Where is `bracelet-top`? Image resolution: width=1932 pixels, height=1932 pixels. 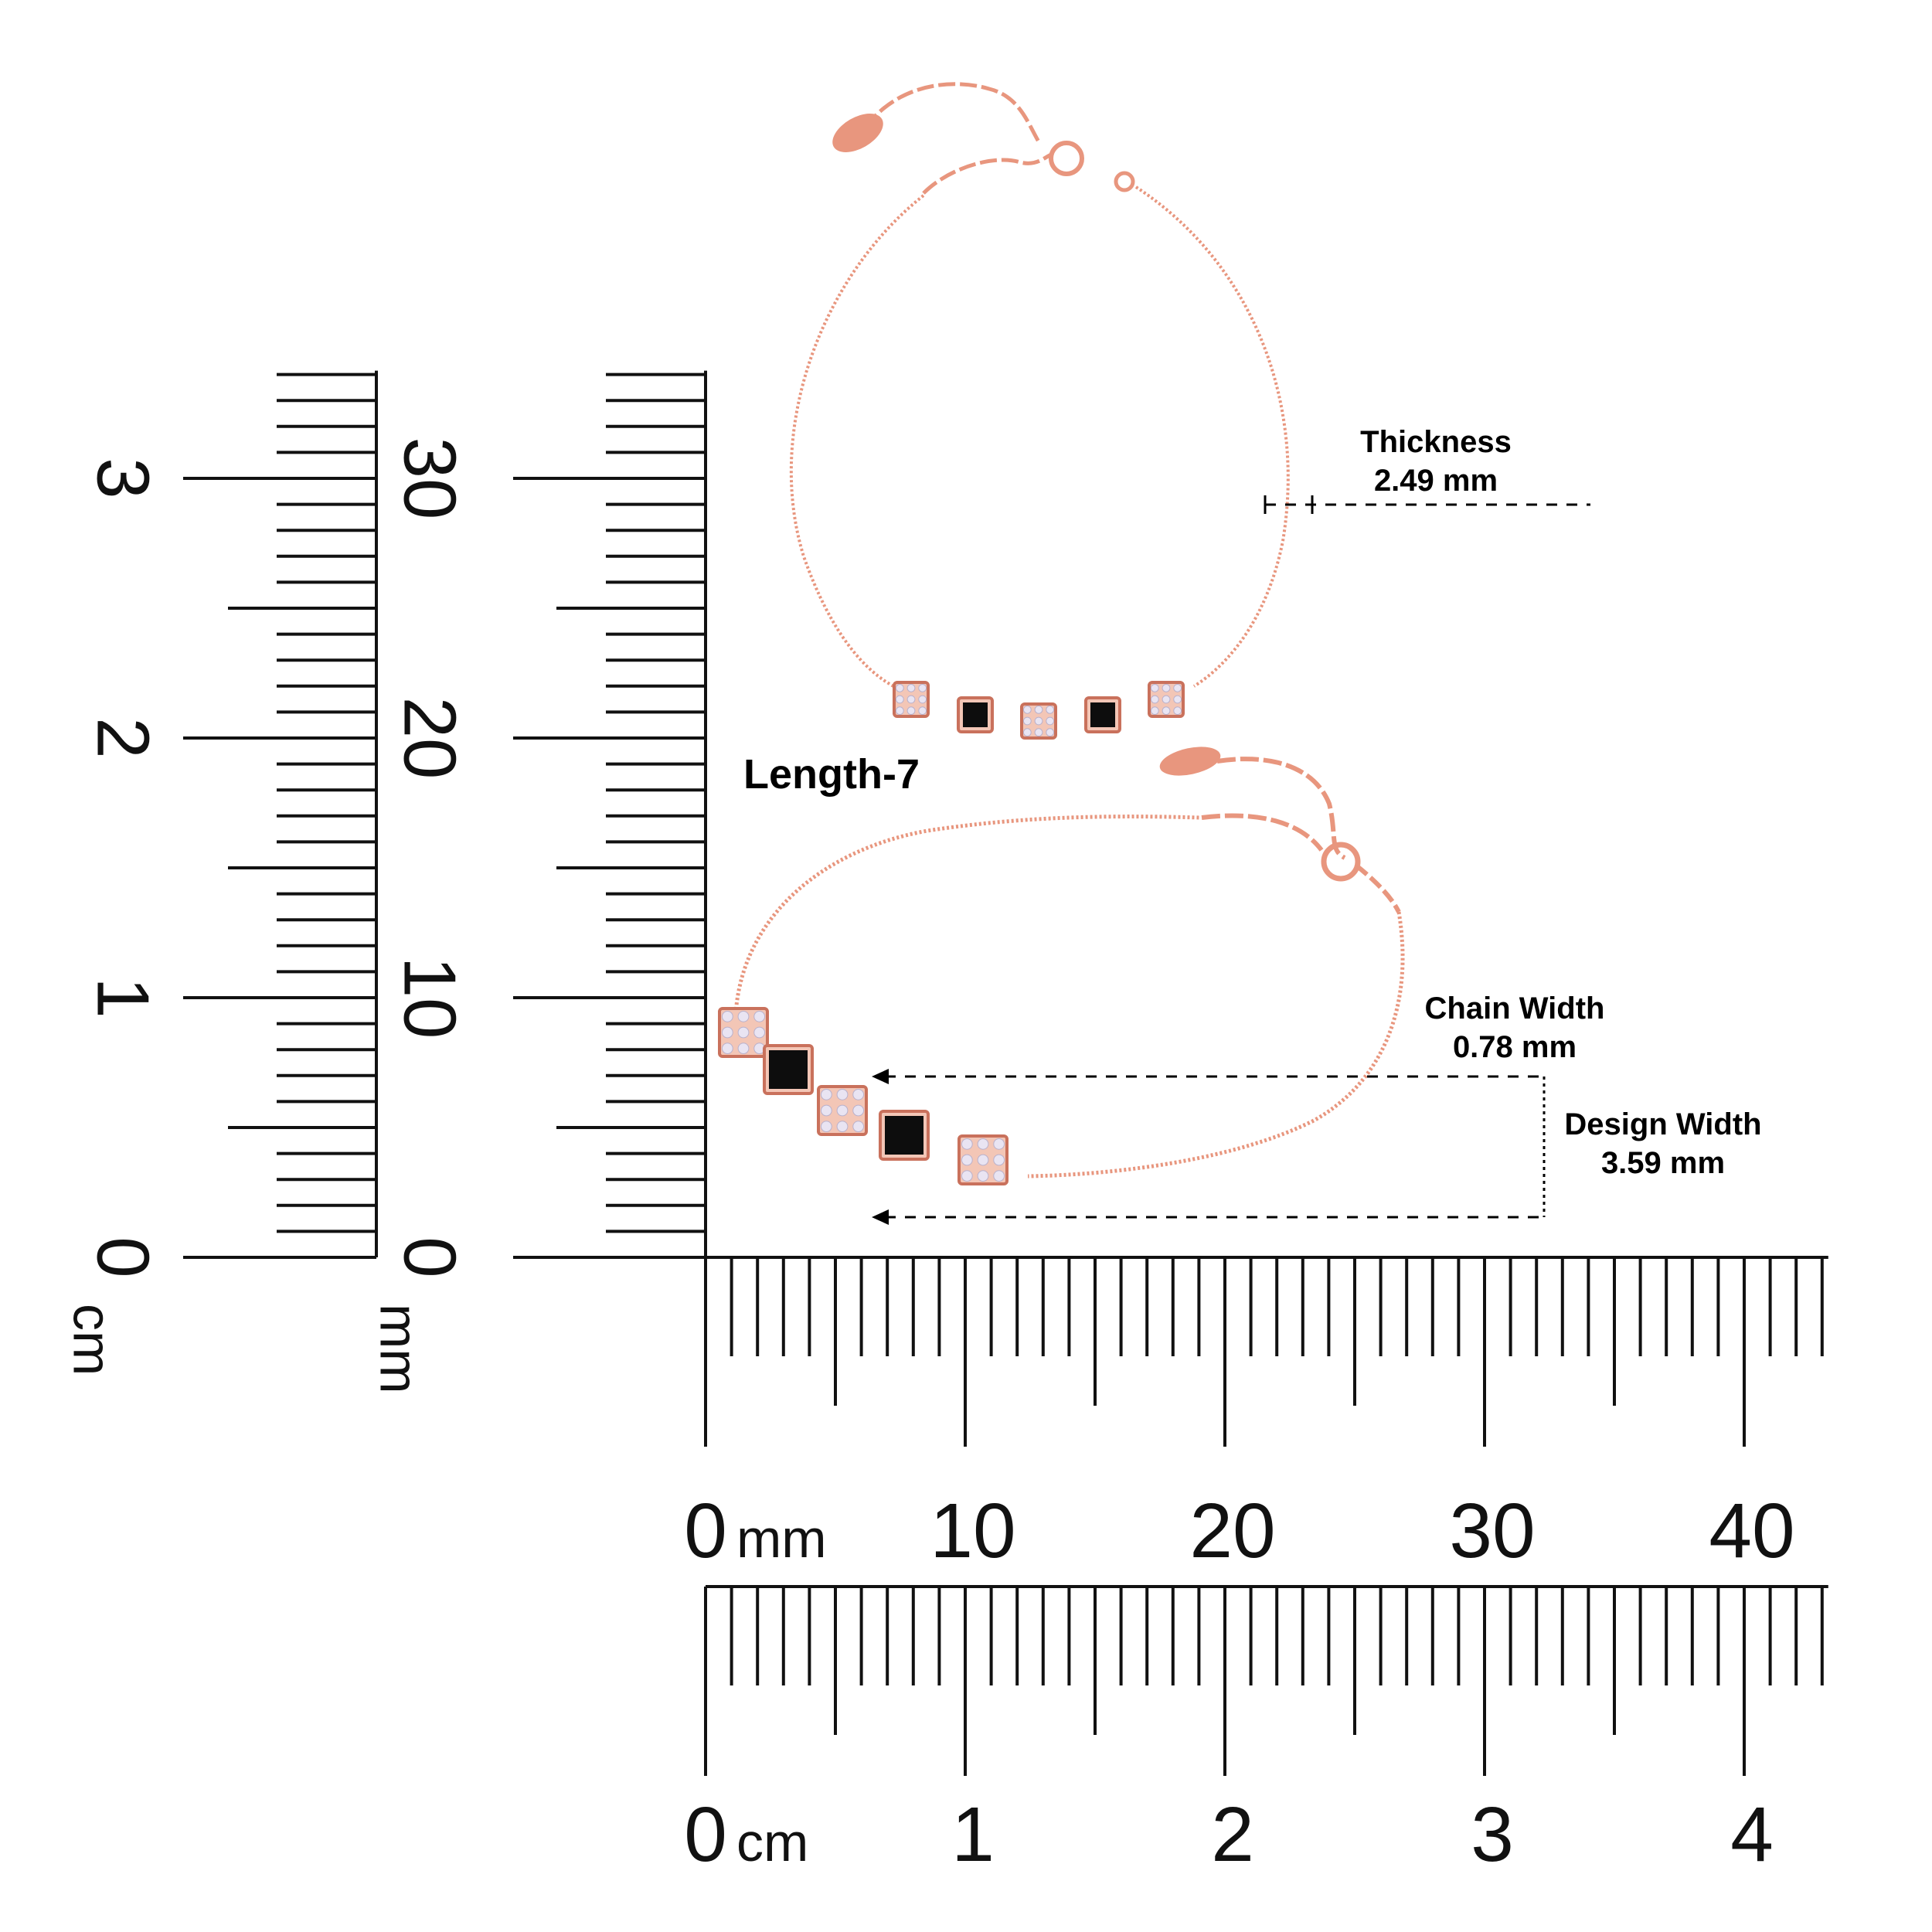 bracelet-top is located at coordinates (1040, 411).